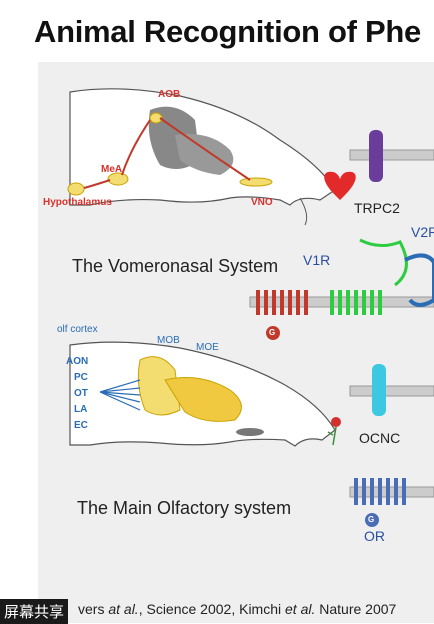 The width and height of the screenshot is (434, 624). I want to click on or-receptor, so click(380, 491).